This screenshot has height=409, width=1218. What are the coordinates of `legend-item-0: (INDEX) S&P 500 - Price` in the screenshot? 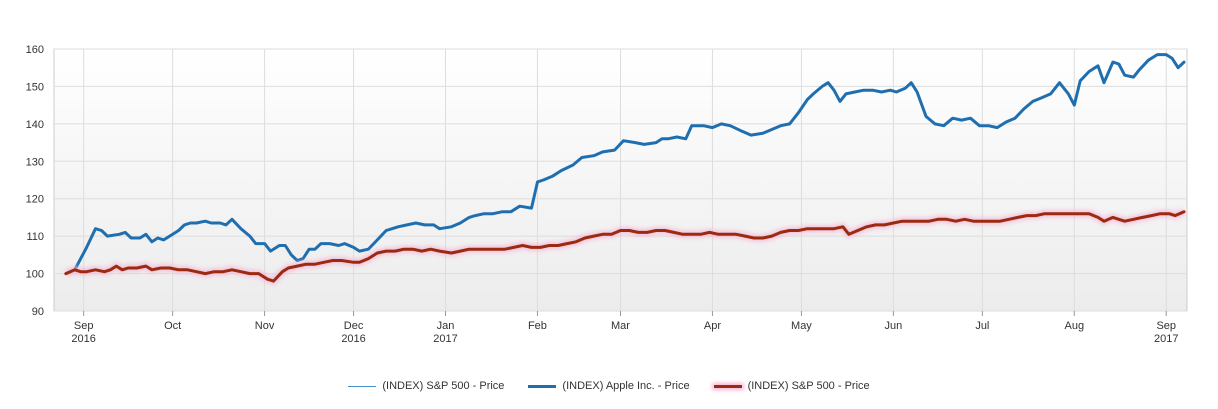 It's located at (426, 386).